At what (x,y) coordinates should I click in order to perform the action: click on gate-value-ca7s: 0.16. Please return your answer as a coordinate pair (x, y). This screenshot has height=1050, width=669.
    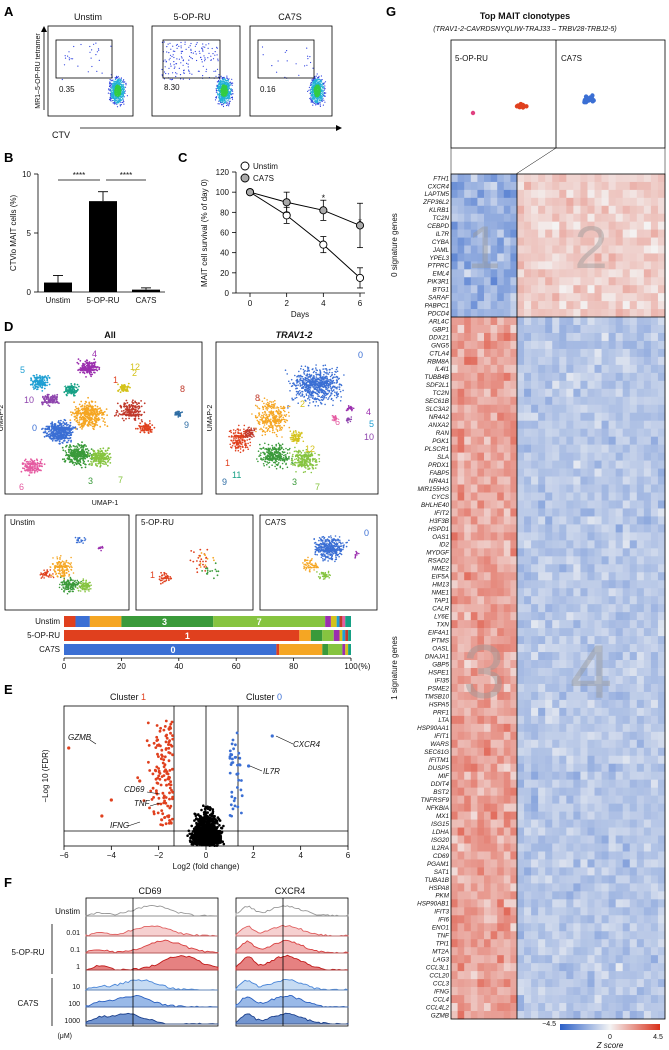
    Looking at the image, I should click on (268, 89).